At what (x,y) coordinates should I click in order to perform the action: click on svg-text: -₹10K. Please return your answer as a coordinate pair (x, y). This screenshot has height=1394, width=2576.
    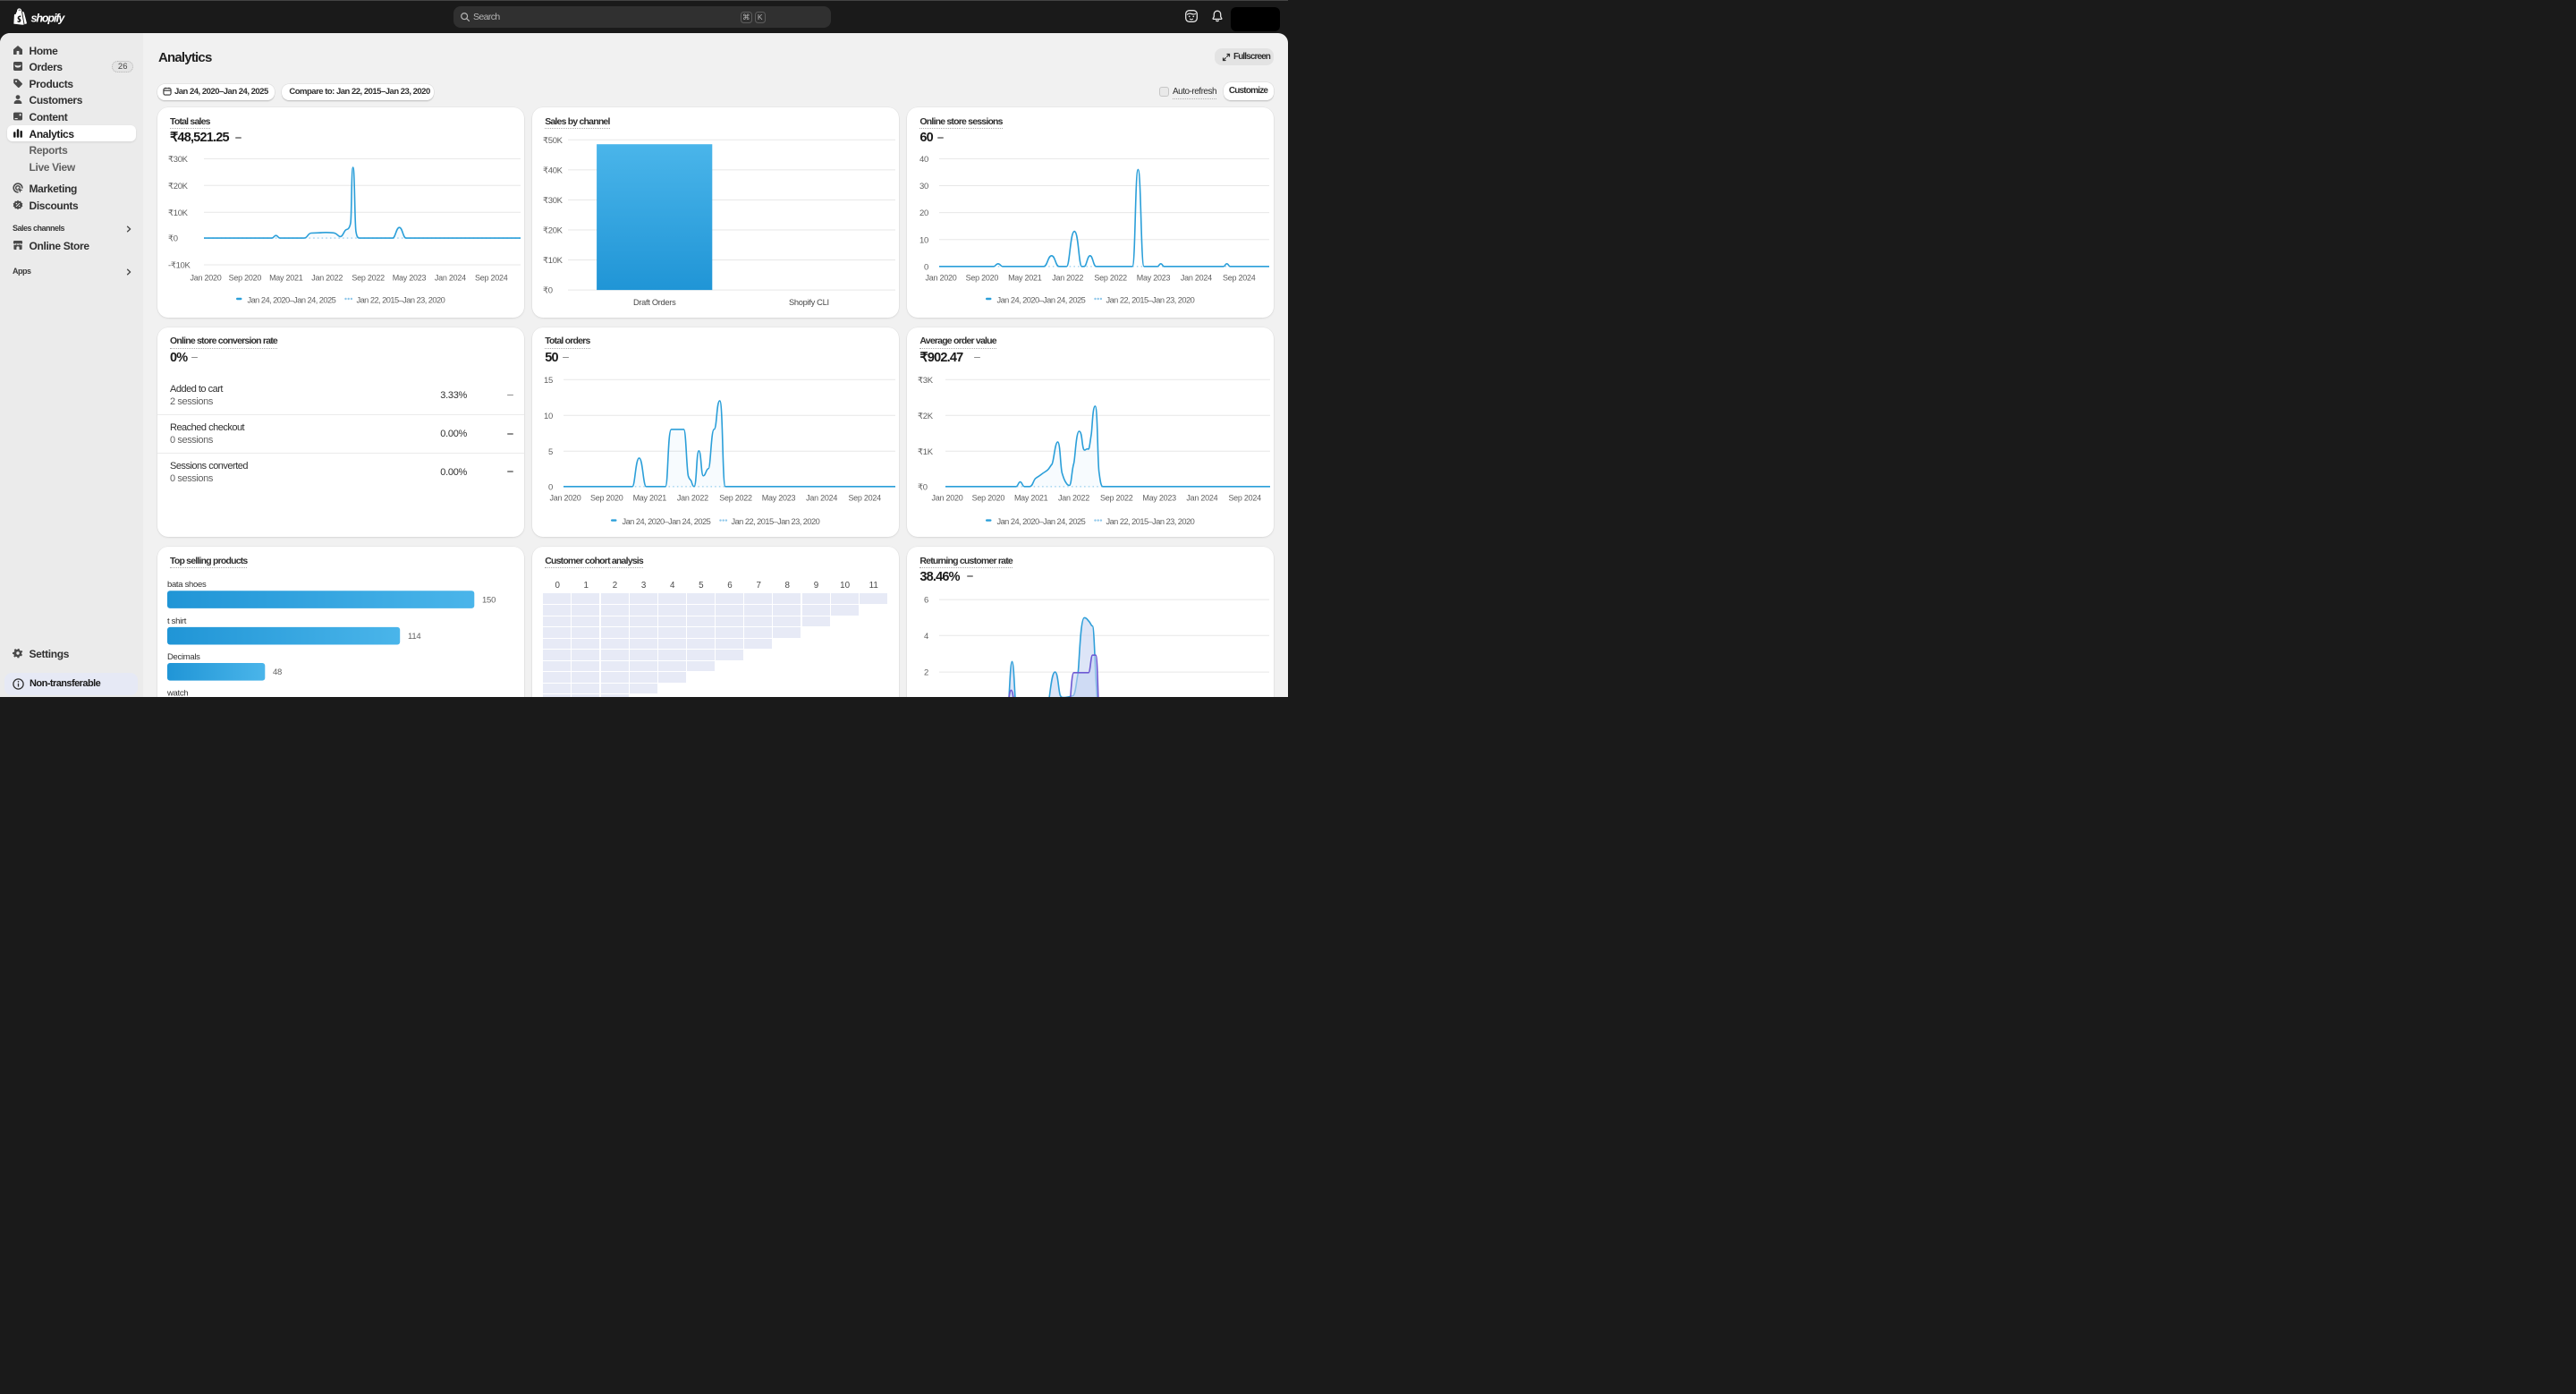
    Looking at the image, I should click on (179, 266).